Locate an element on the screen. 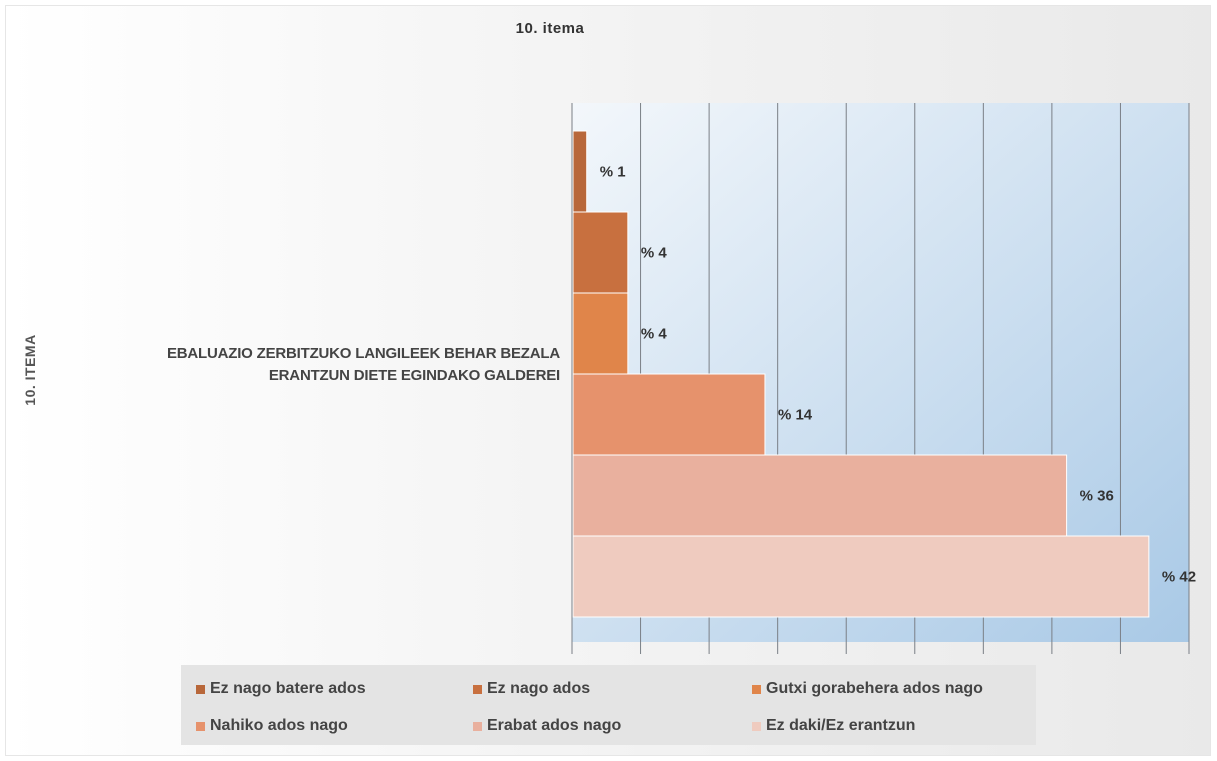 The width and height of the screenshot is (1217, 761). data-label-3: % 4 is located at coordinates (654, 334).